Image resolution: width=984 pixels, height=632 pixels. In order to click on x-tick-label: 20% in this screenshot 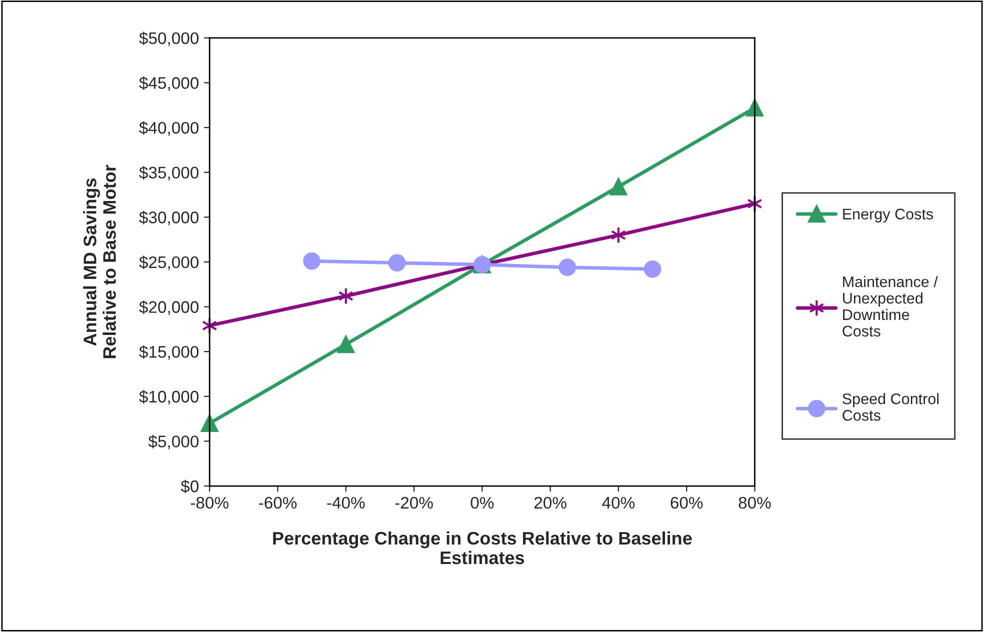, I will do `click(550, 502)`.